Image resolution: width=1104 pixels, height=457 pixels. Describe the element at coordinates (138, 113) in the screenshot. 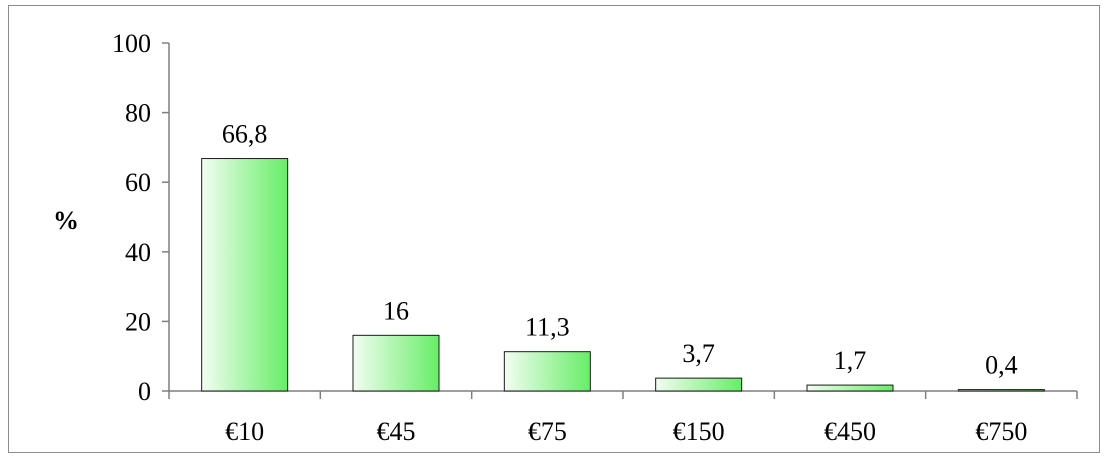

I see `y-tick-label: 80` at that location.